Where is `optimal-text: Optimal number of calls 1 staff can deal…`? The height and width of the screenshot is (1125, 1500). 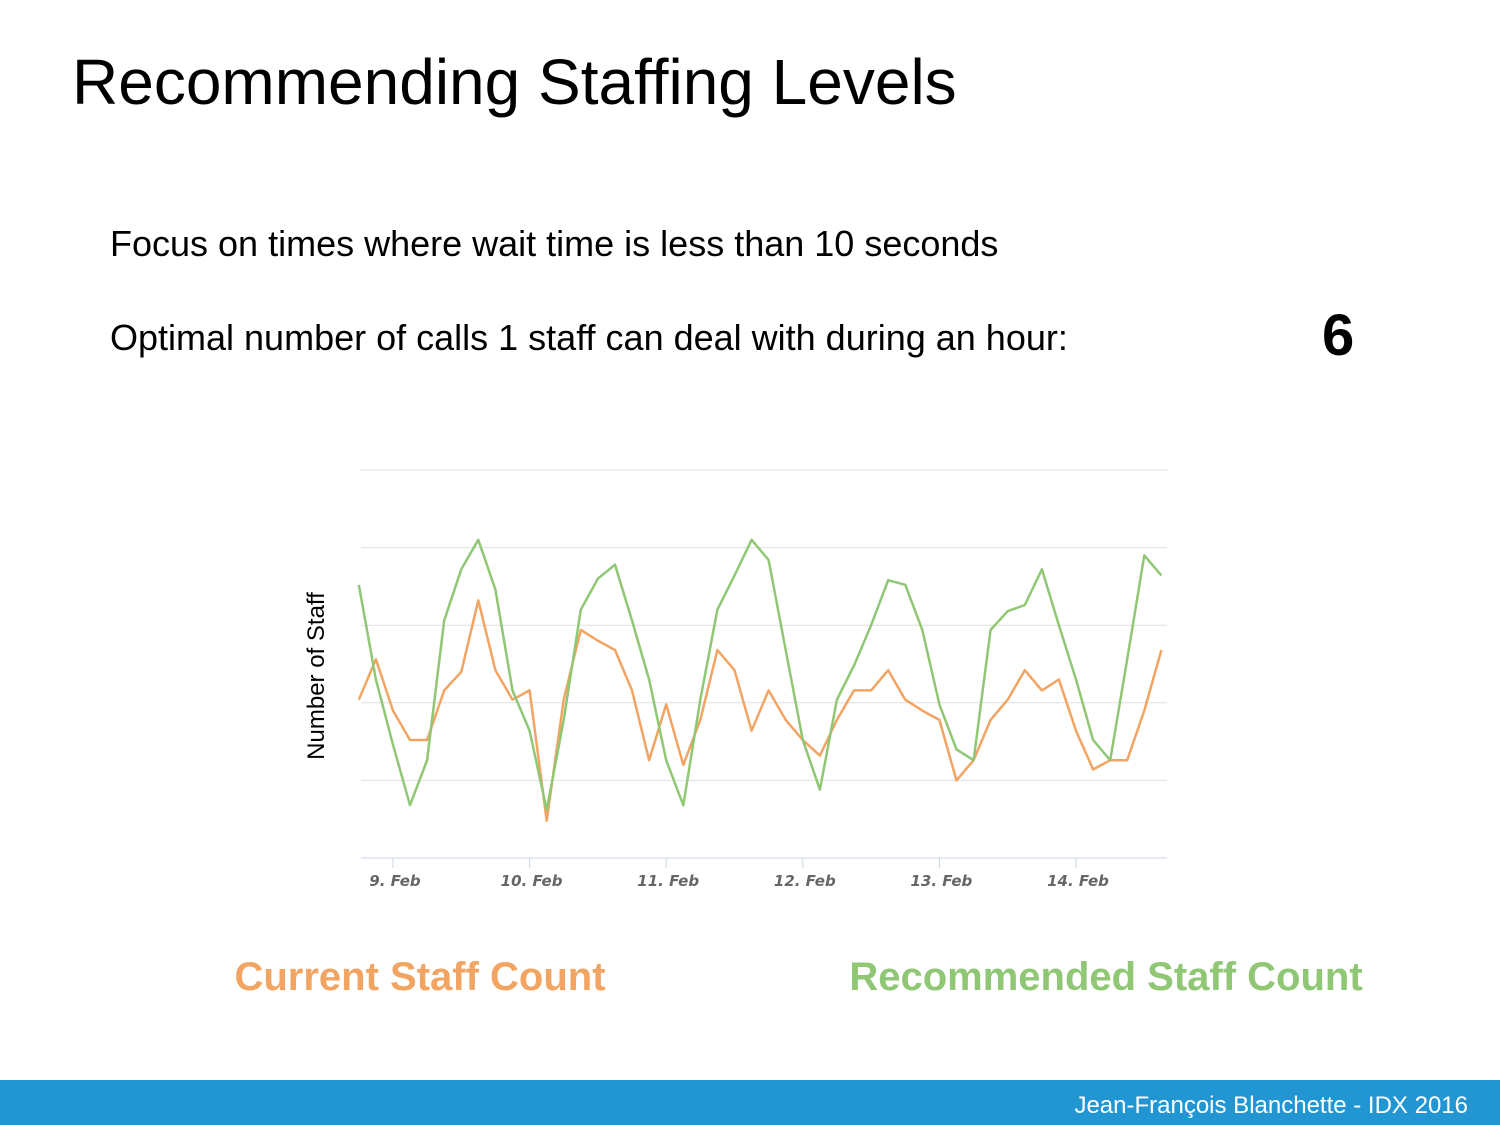 optimal-text: Optimal number of calls 1 staff can deal… is located at coordinates (589, 337).